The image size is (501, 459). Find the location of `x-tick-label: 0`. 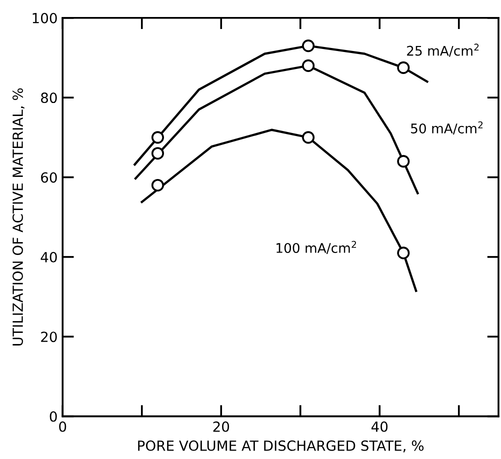

x-tick-label: 0 is located at coordinates (62, 426).